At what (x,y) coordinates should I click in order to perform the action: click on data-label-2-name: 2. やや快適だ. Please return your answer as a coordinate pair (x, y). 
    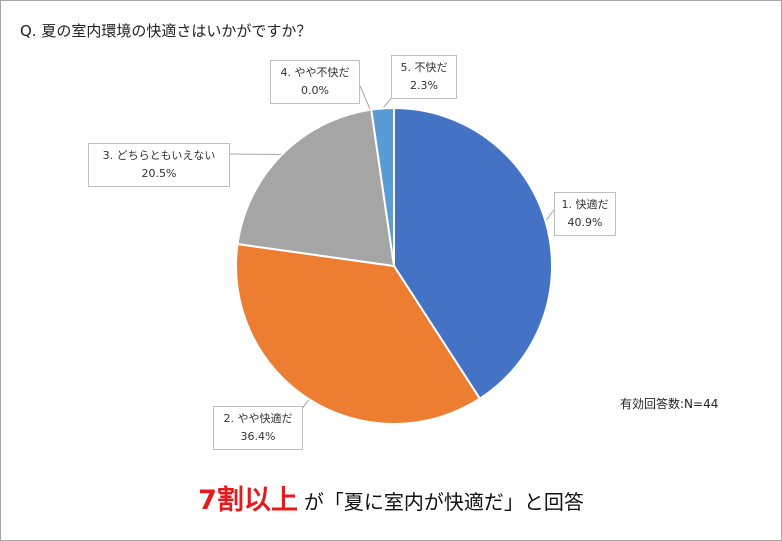
    Looking at the image, I should click on (258, 418).